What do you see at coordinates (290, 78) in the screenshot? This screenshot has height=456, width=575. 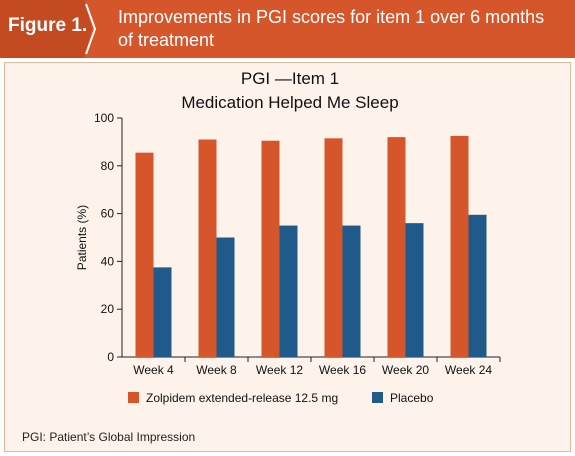 I see `chart-title-line: PGI —Item 1` at bounding box center [290, 78].